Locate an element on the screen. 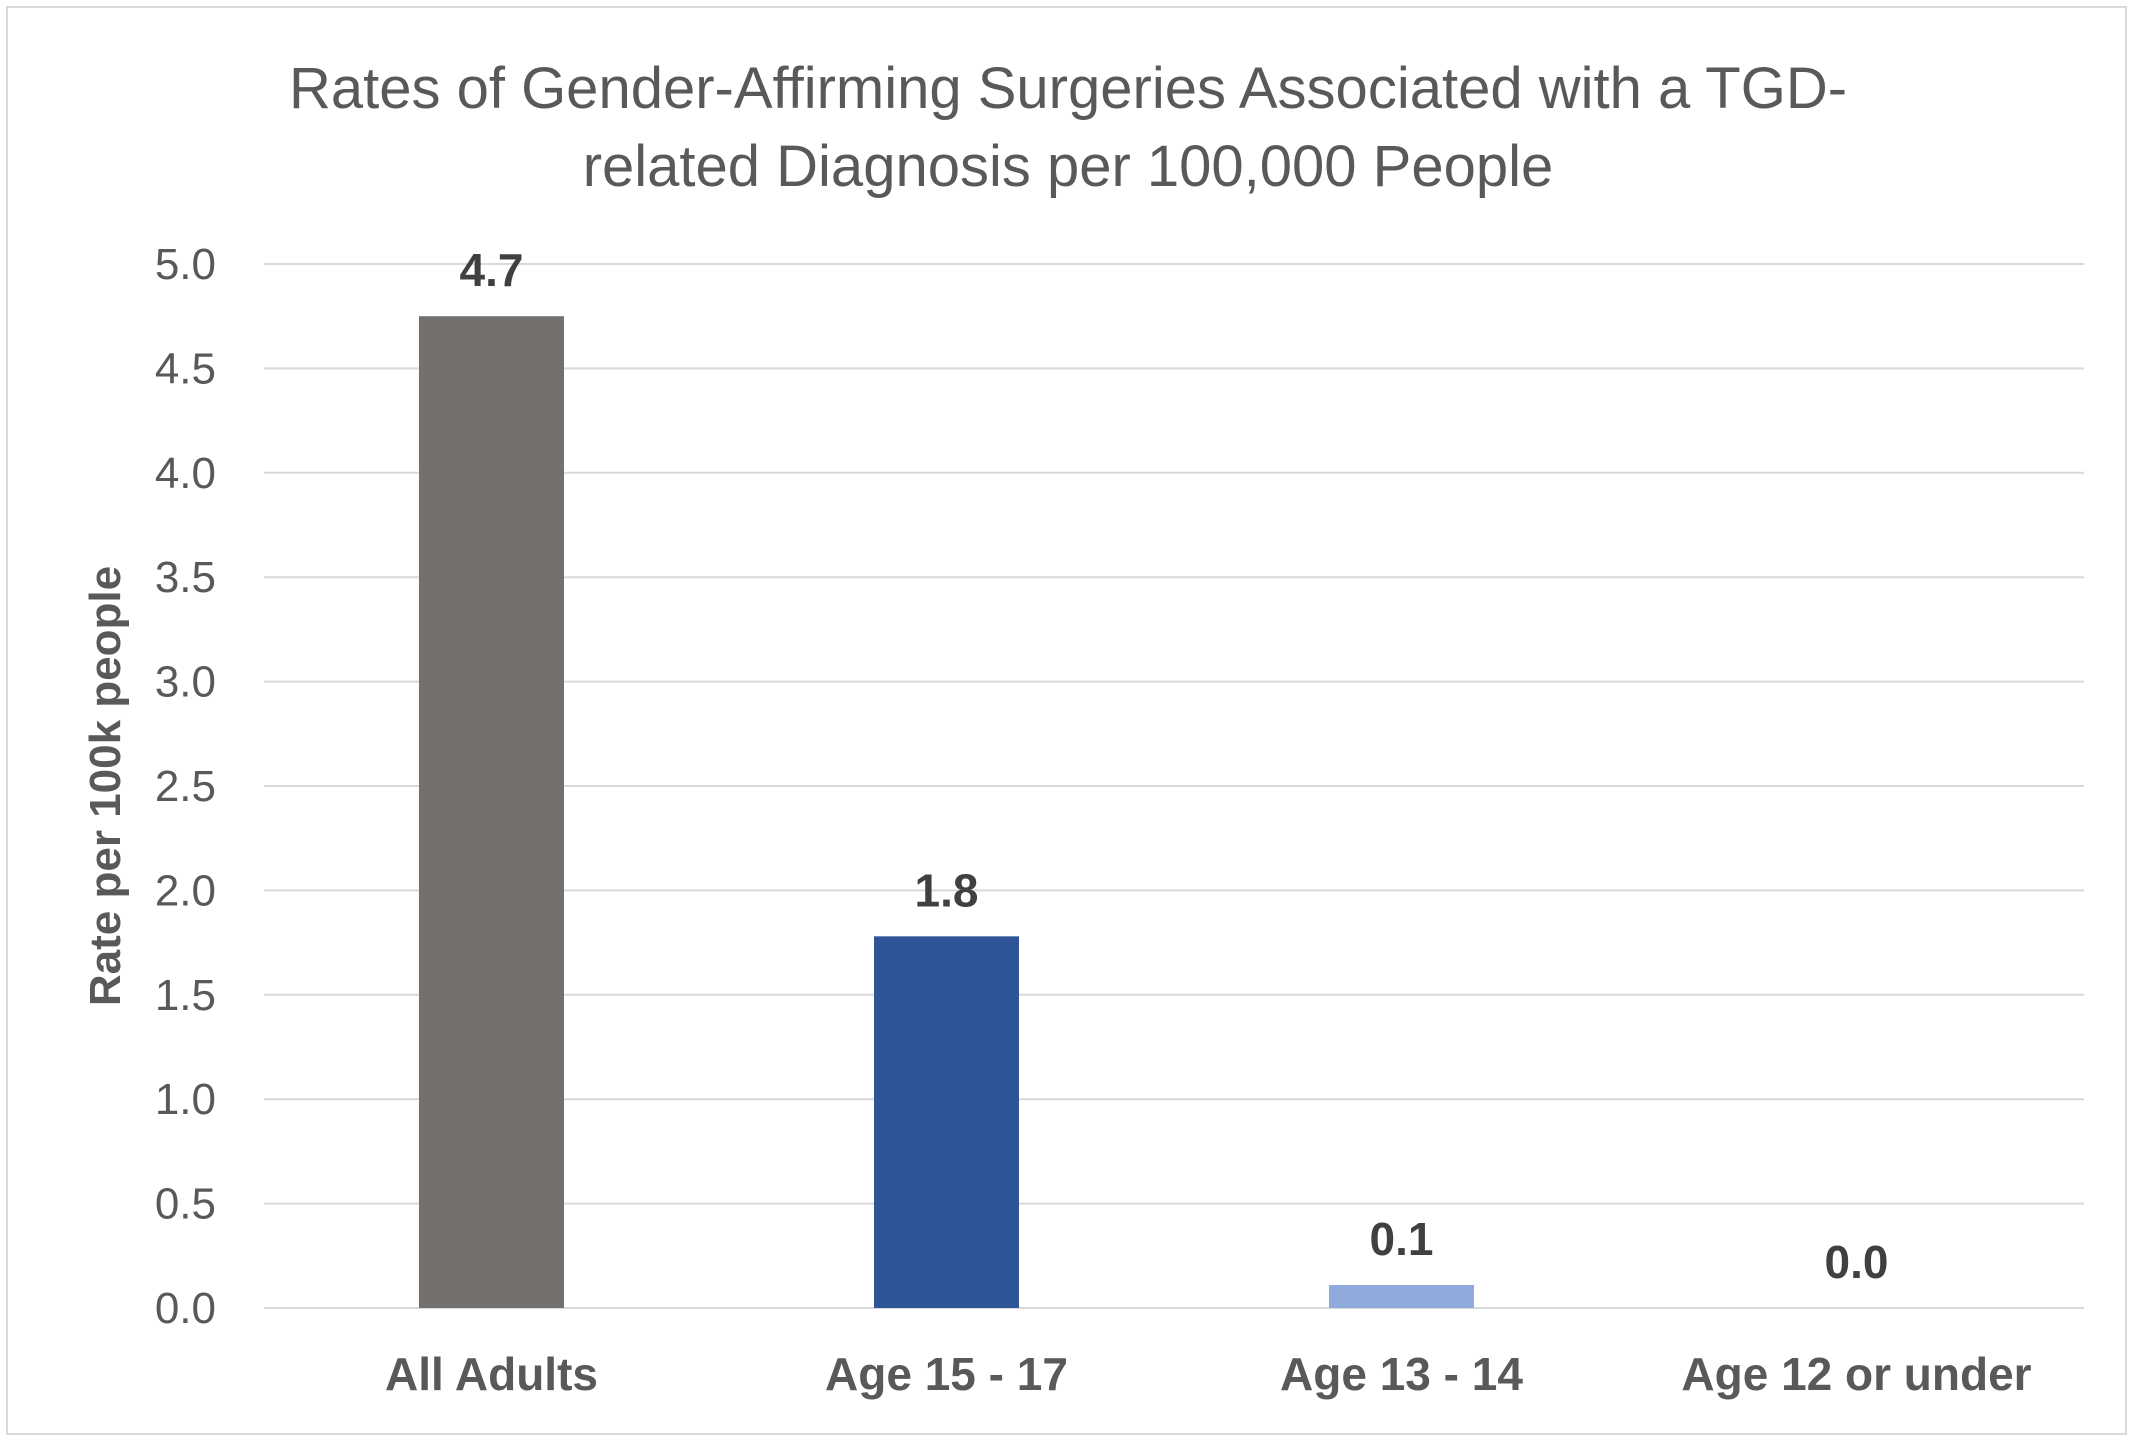 This screenshot has height=1443, width=2135. category-label: All Adults is located at coordinates (491, 1374).